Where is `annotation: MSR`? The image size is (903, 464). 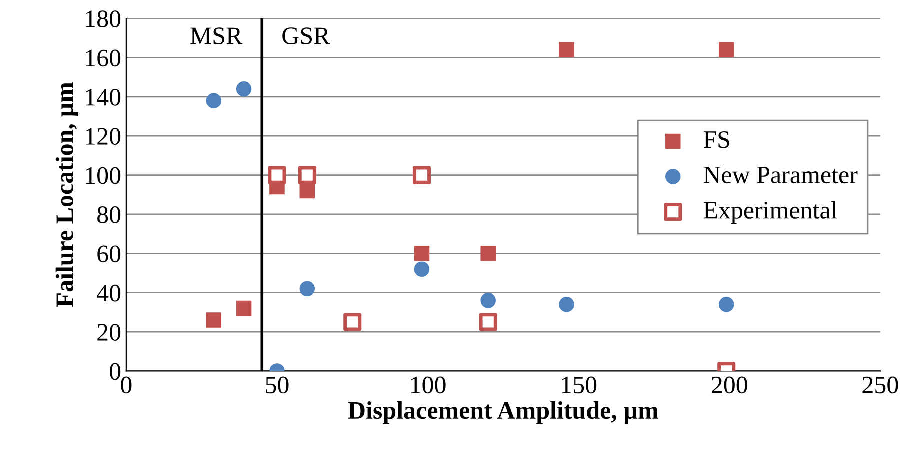 annotation: MSR is located at coordinates (216, 36).